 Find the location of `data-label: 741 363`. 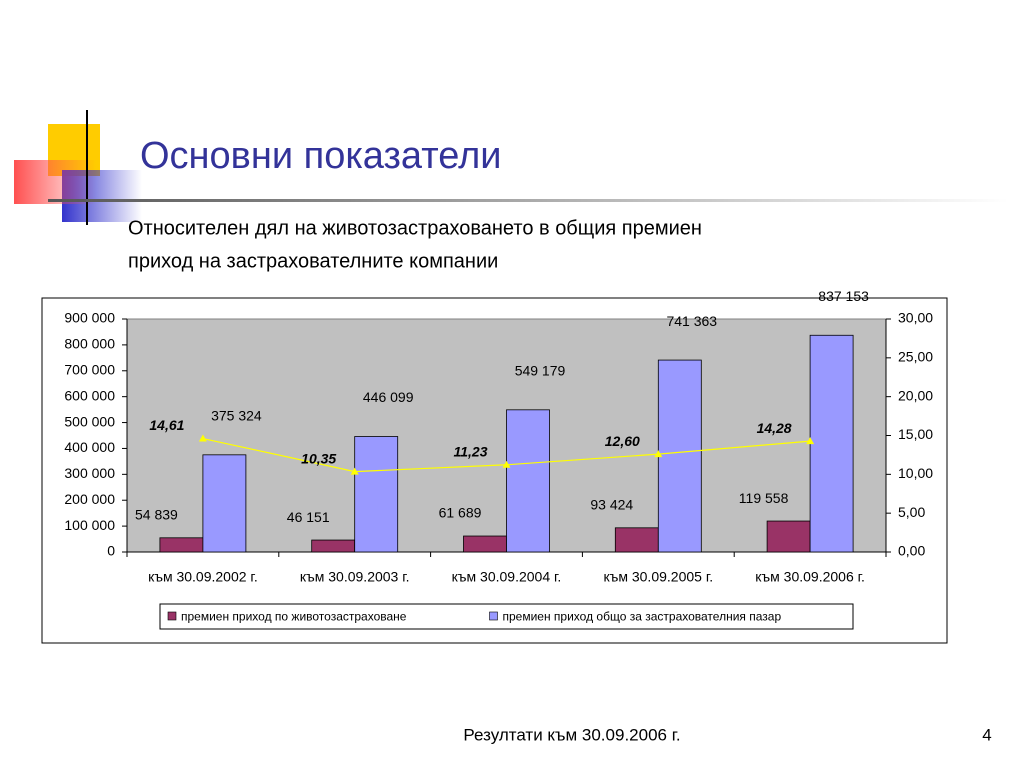

data-label: 741 363 is located at coordinates (691, 321).